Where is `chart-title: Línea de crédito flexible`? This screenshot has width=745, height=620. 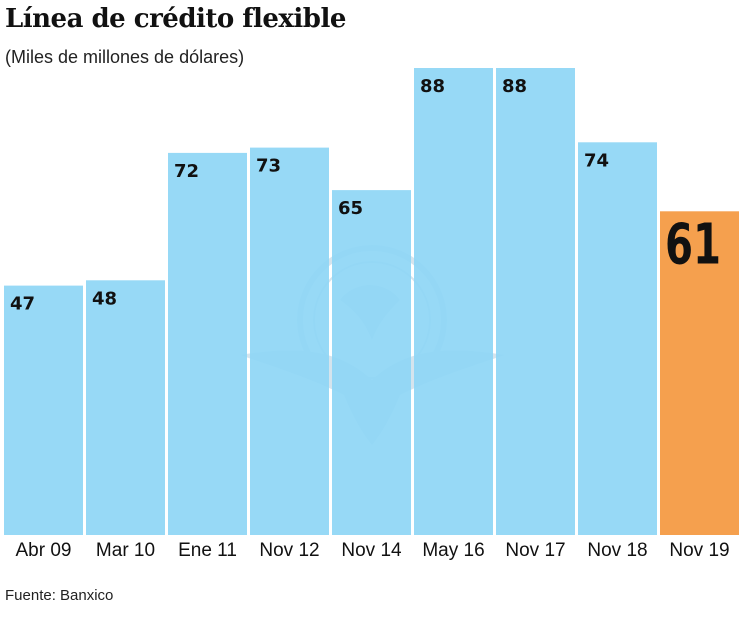
chart-title: Línea de crédito flexible is located at coordinates (175, 19).